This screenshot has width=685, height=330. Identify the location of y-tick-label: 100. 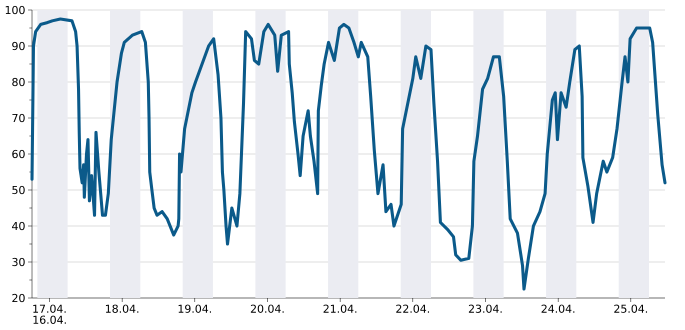
(15, 10).